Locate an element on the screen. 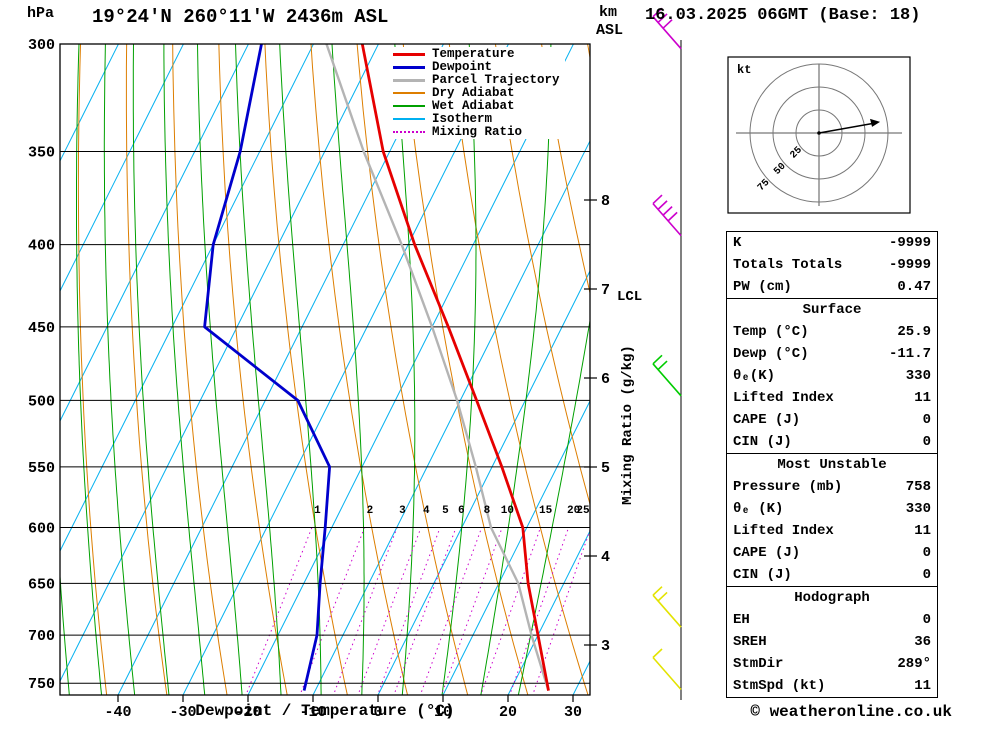 The image size is (1000, 733). table-row-value: 289° is located at coordinates (914, 664).